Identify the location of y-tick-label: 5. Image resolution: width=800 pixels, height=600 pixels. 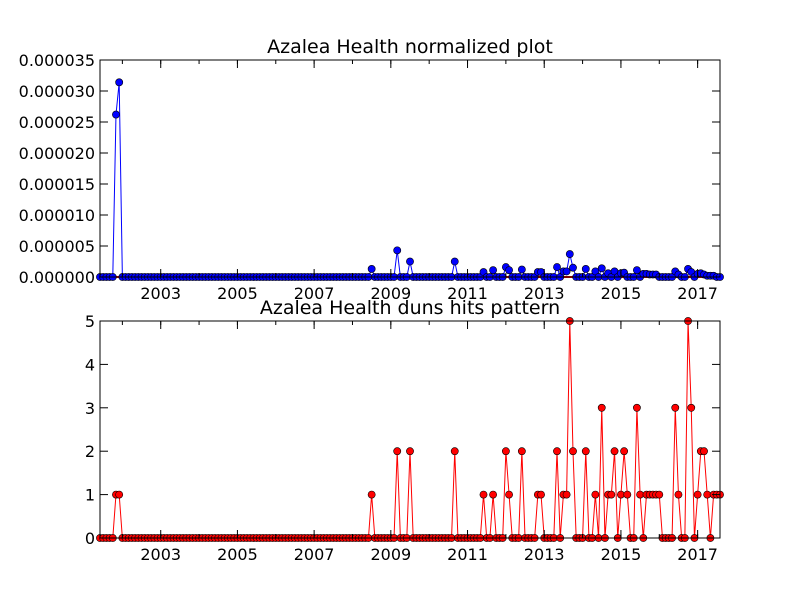
(90, 321).